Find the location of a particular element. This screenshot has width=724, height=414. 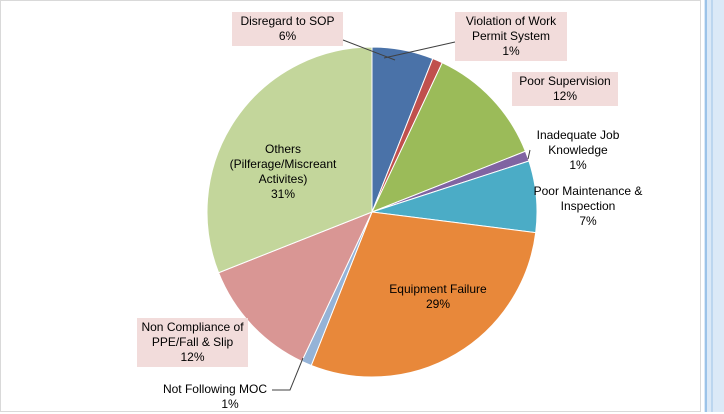

data-label: Poor Maintenance & Inspection 7% is located at coordinates (588, 206).